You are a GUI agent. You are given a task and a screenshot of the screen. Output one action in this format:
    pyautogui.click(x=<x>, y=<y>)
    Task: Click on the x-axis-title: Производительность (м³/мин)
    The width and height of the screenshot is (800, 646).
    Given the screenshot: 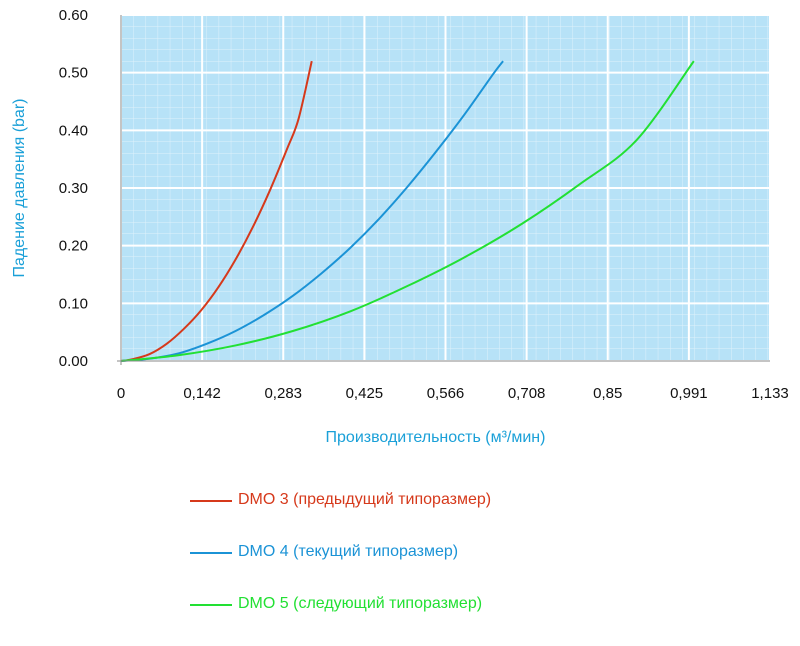 What is the action you would take?
    pyautogui.click(x=436, y=437)
    